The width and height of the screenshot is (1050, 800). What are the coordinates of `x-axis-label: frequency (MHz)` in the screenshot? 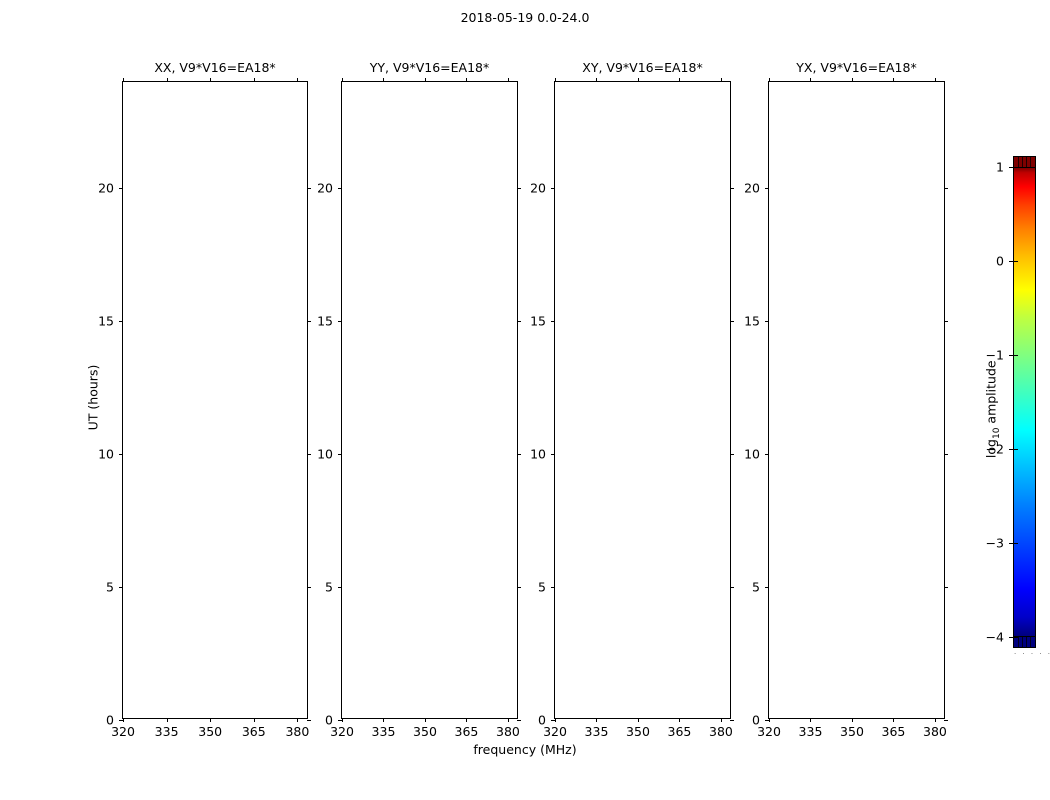 It's located at (525, 749).